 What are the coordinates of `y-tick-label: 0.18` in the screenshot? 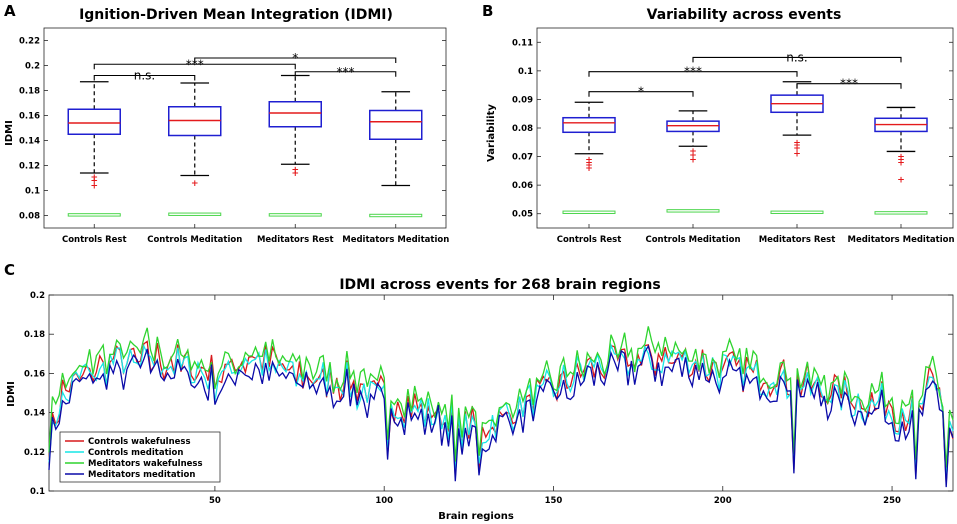 It's located at (29, 92).